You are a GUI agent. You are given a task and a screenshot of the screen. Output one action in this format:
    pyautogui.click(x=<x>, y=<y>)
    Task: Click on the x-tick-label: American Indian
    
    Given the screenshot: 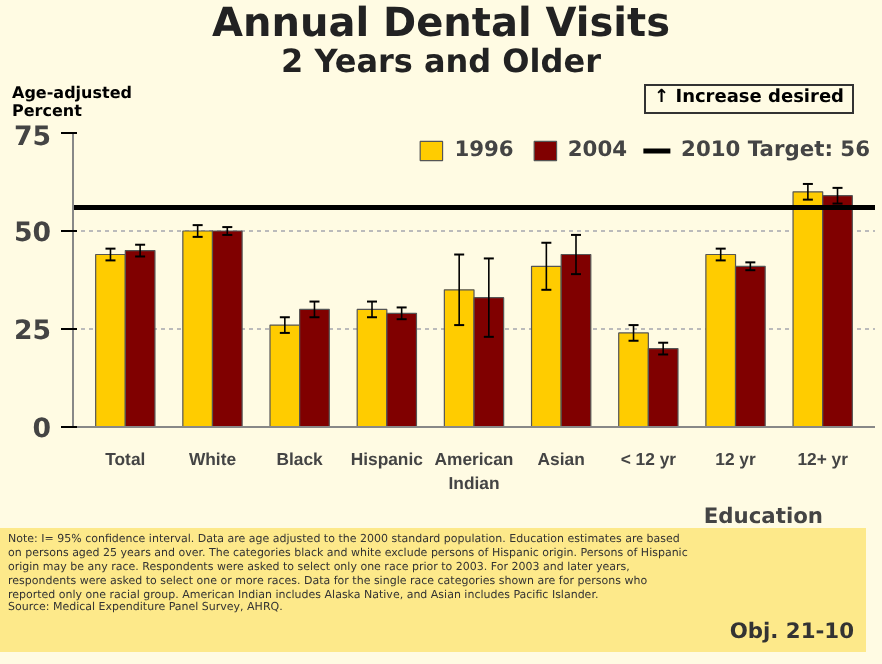 What is the action you would take?
    pyautogui.click(x=474, y=471)
    